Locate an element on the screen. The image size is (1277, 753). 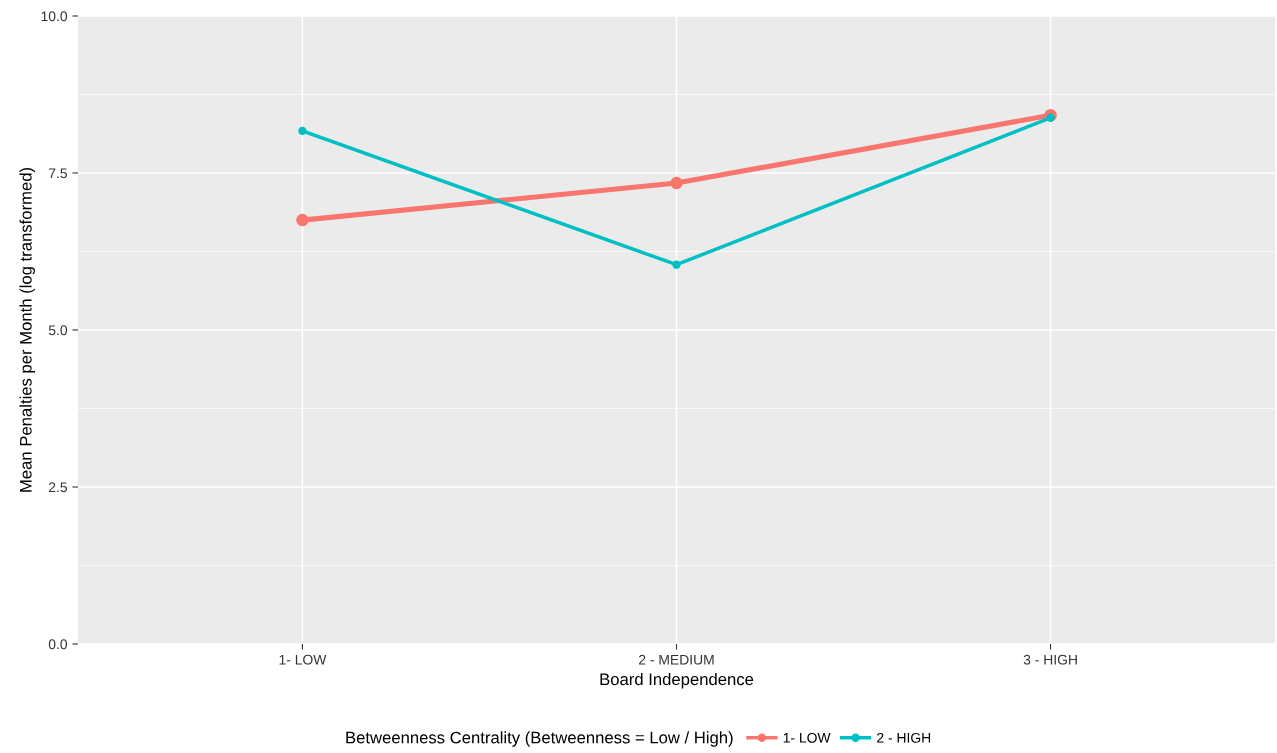
legend-label: 1- LOW is located at coordinates (807, 737).